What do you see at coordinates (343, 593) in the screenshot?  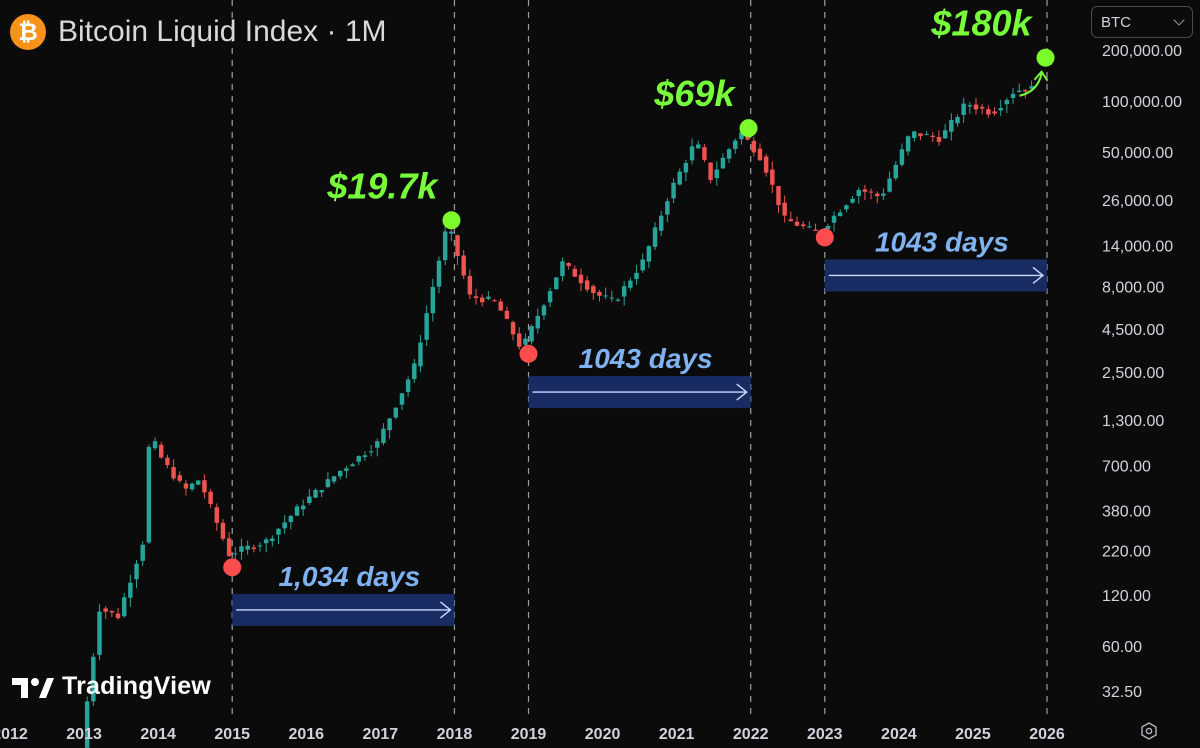 I see `cycle-span: 1,034 days` at bounding box center [343, 593].